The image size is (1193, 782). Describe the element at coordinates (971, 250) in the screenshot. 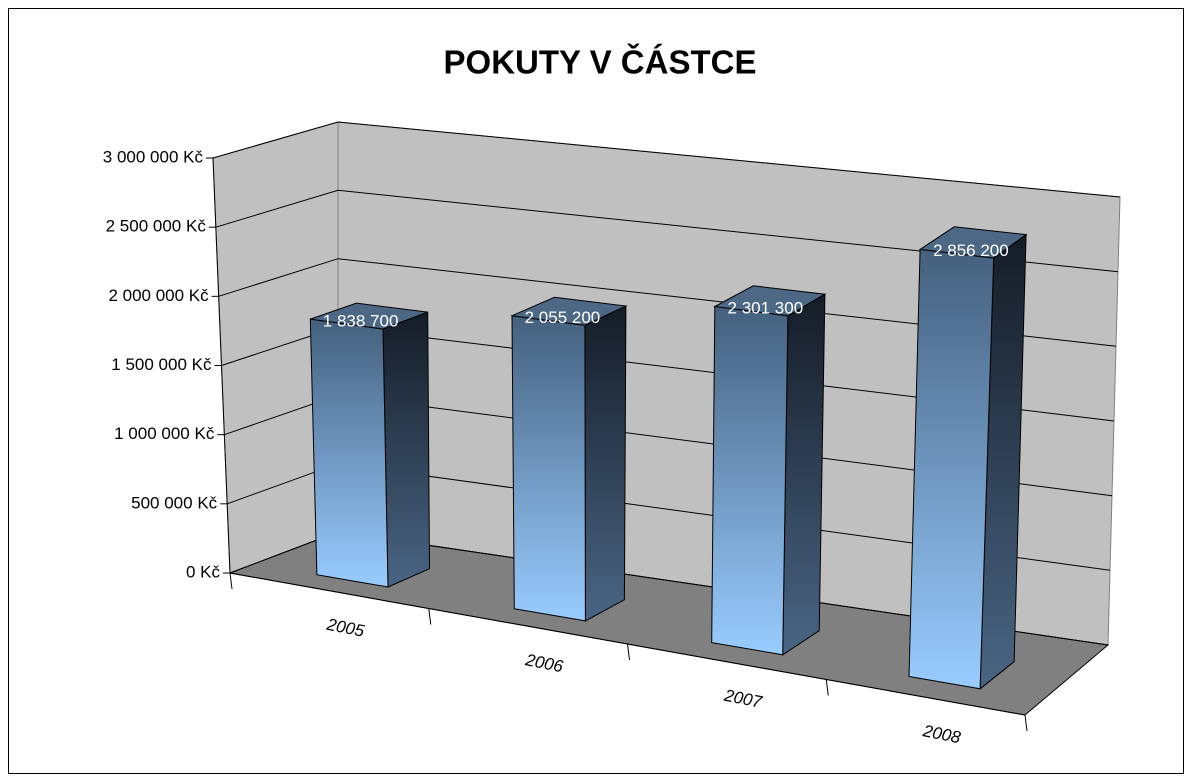

I see `value-label: 2 856 200` at that location.